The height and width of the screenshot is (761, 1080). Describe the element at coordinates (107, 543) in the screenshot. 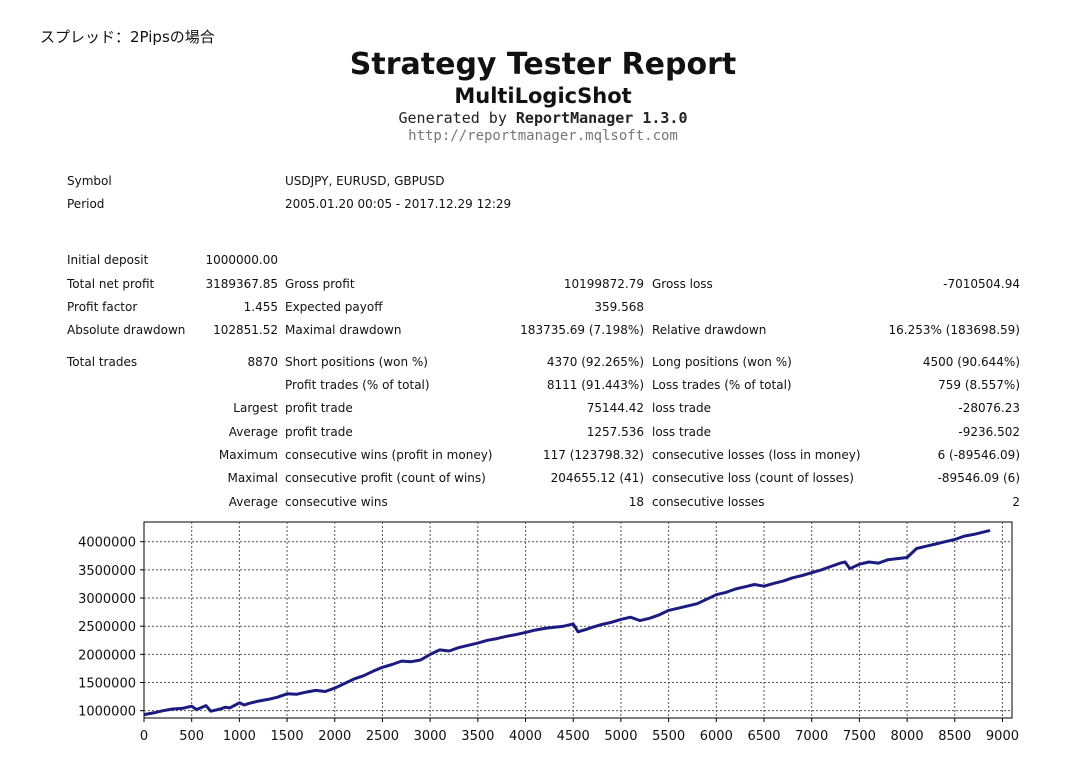

I see `y-tick-label: 4000000` at that location.